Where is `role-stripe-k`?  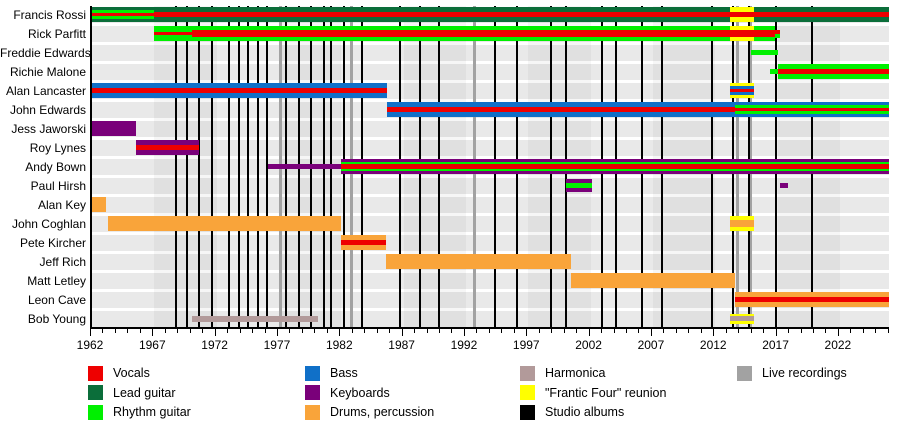 role-stripe-k is located at coordinates (167, 143).